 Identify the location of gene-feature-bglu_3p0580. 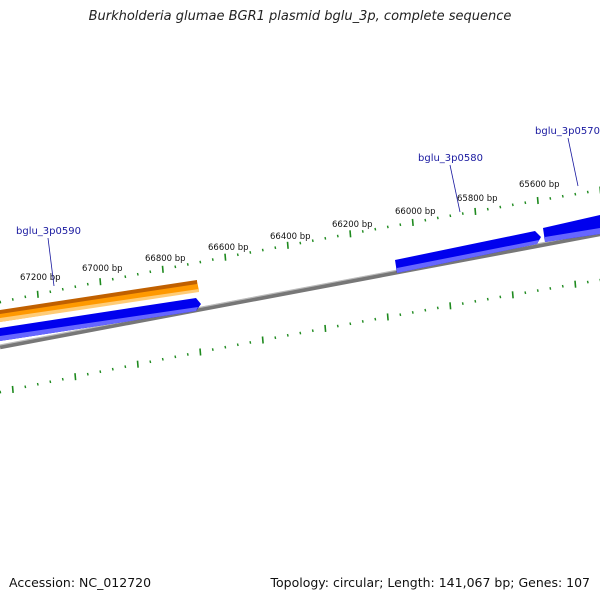
(468, 252).